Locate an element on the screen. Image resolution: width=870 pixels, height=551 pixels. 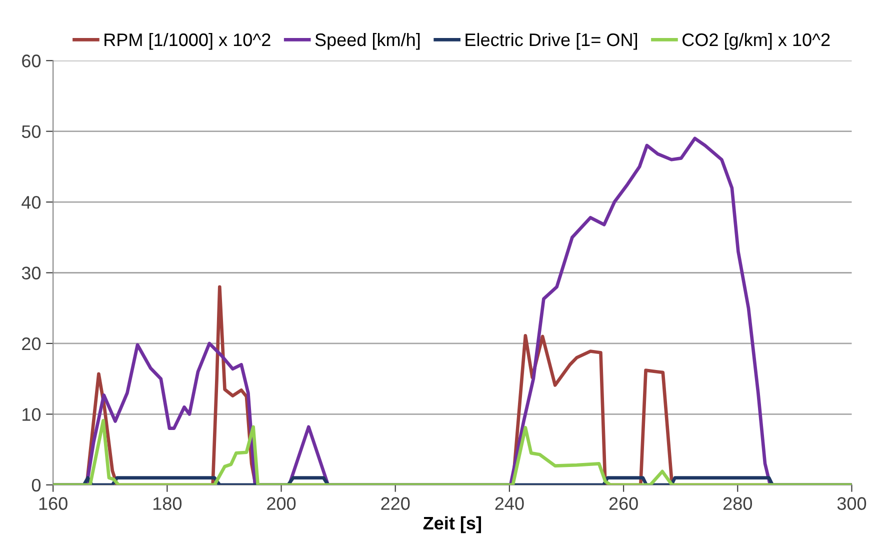
x-tick-label: 180 is located at coordinates (167, 503).